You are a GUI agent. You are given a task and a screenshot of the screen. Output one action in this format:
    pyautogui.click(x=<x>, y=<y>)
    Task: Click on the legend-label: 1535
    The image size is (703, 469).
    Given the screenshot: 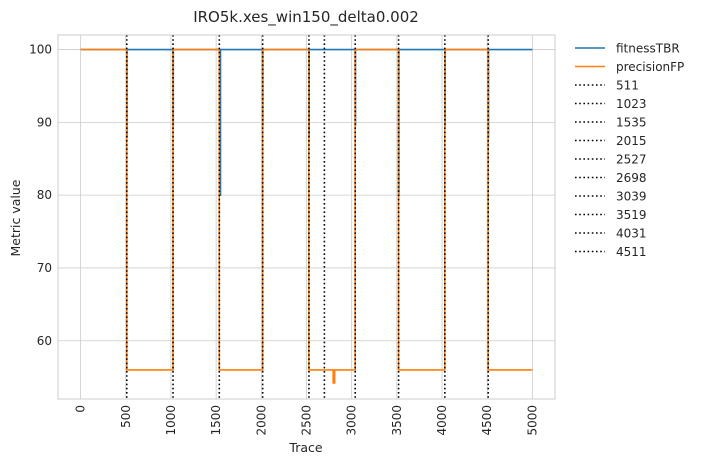 What is the action you would take?
    pyautogui.click(x=631, y=123)
    